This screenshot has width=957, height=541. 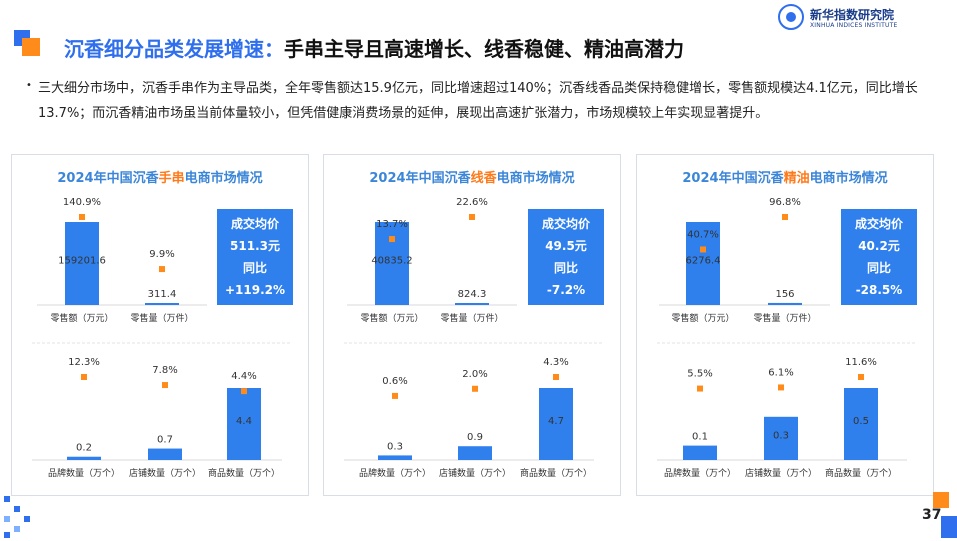 I want to click on page-title: 沉香细分品类发展增速：手串主导且高速增长、线香稳健、精油高潜力, so click(x=374, y=49).